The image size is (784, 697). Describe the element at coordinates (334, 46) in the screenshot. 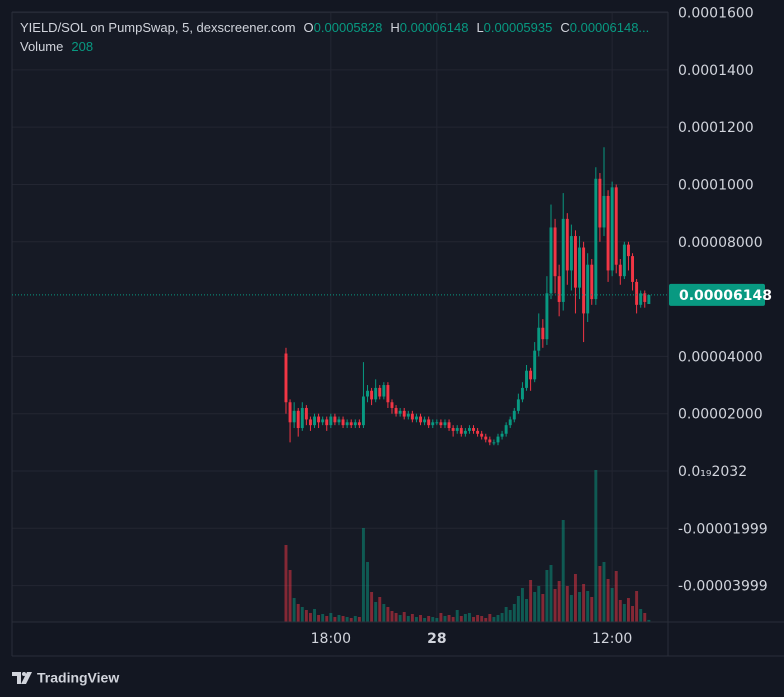

I see `volume-row: Volume 208` at that location.